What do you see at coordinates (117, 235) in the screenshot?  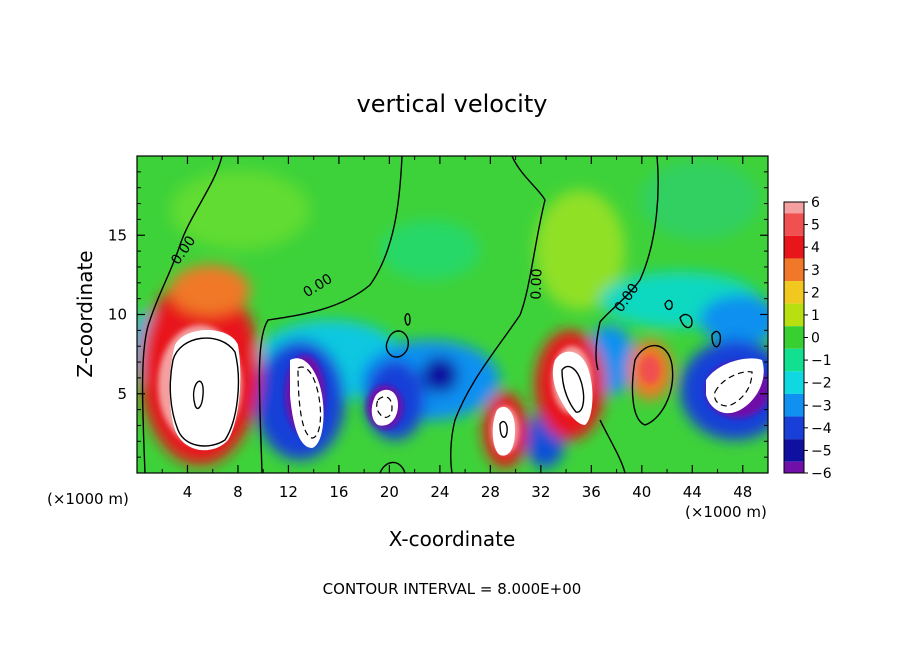 I see `y-tick-label: 15` at bounding box center [117, 235].